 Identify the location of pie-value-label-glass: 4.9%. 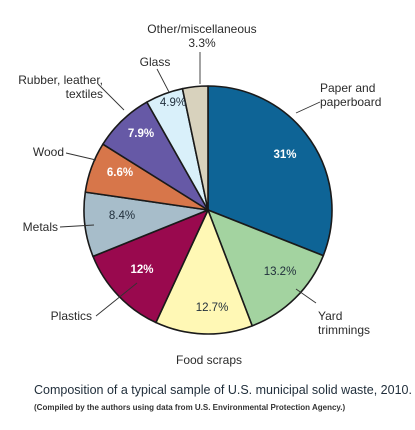
(173, 103).